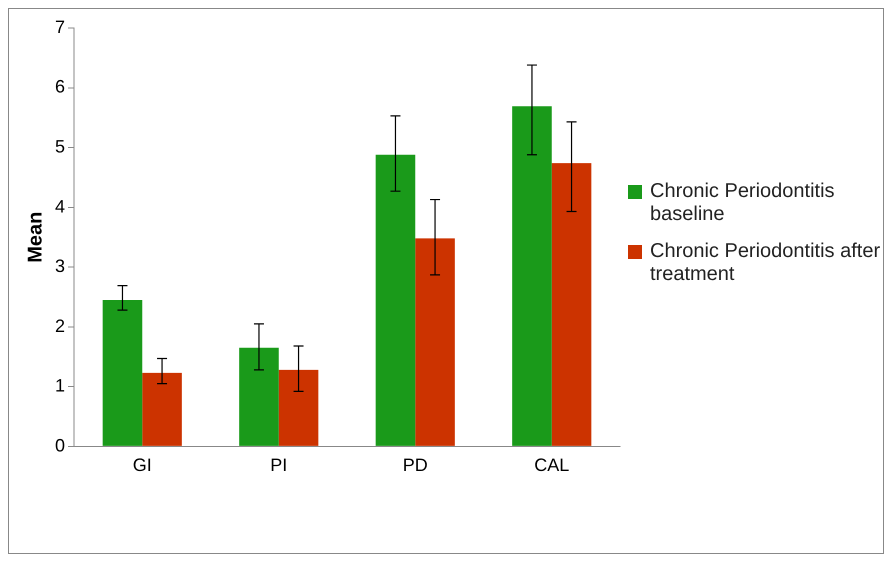 This screenshot has height=564, width=895. I want to click on y-tick-label: 6, so click(60, 86).